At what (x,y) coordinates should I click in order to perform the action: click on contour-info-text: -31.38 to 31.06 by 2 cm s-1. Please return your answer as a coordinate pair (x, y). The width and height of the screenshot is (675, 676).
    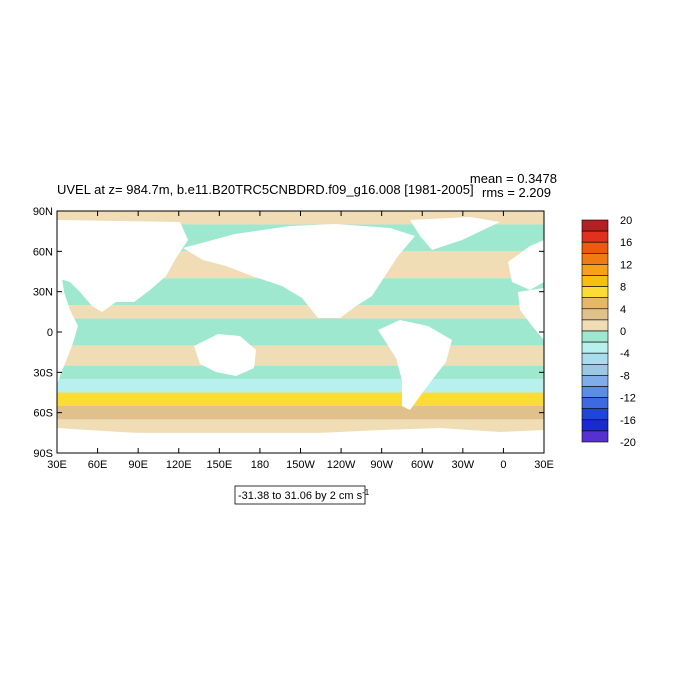
    Looking at the image, I should click on (304, 495).